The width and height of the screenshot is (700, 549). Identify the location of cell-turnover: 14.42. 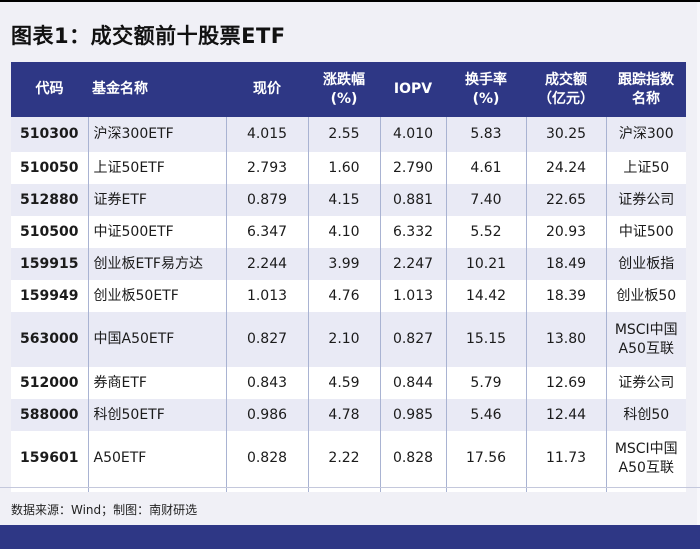
(485, 296).